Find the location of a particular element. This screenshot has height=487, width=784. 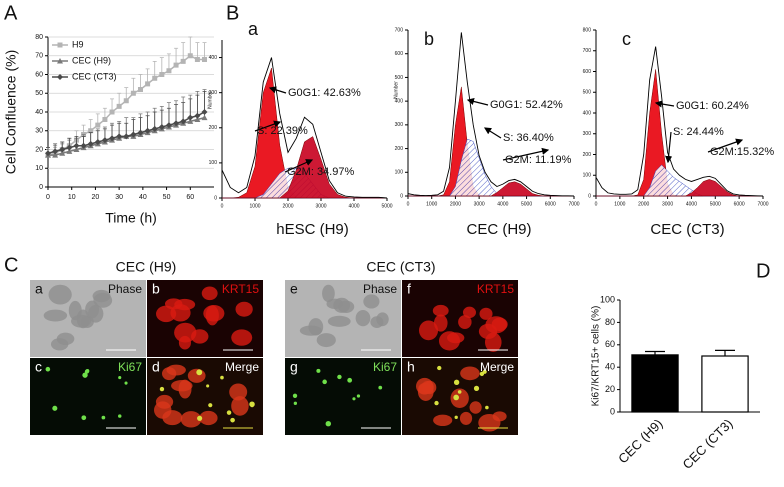

annotation: G0G1: 52.42% is located at coordinates (526, 105).